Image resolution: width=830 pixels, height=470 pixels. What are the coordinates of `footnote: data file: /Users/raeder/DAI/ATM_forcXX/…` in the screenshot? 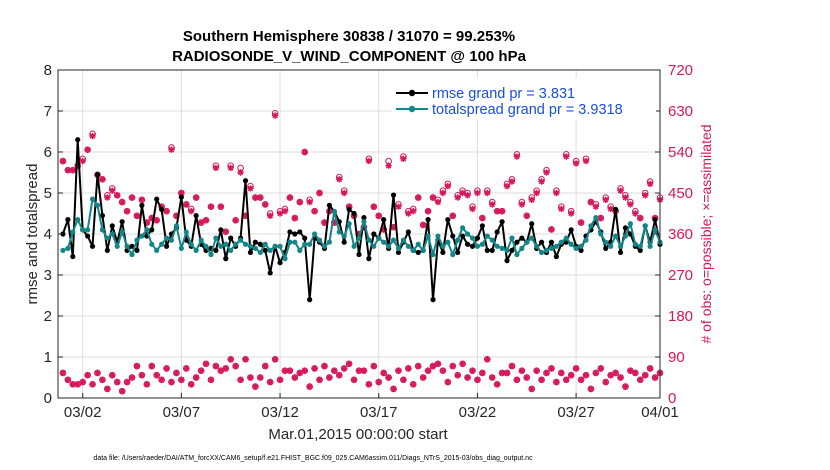 It's located at (313, 458).